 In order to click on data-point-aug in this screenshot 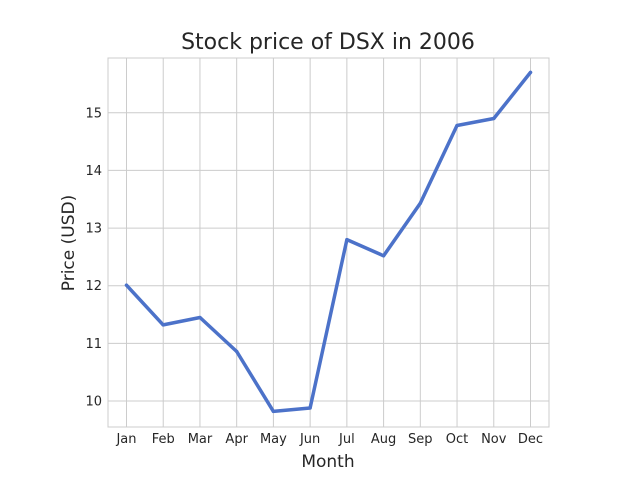, I will do `click(383, 256)`.